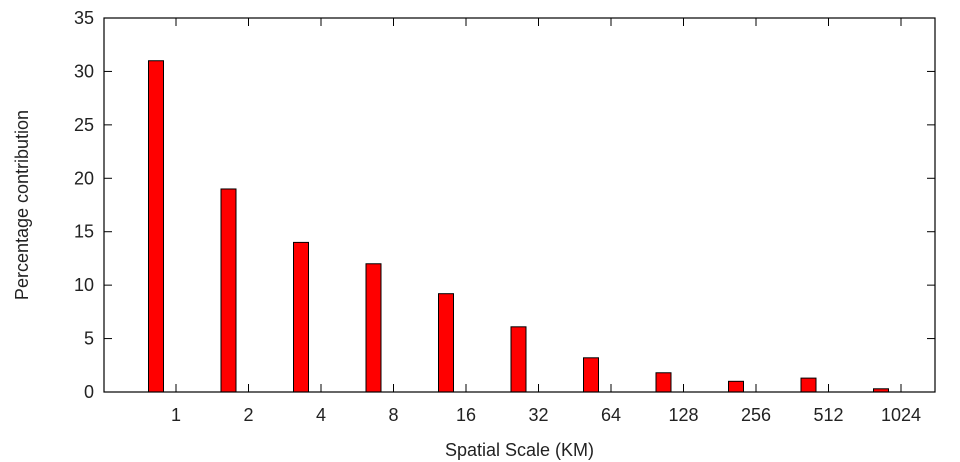 This screenshot has width=960, height=462. Describe the element at coordinates (89, 339) in the screenshot. I see `y-tick-label: 5` at that location.